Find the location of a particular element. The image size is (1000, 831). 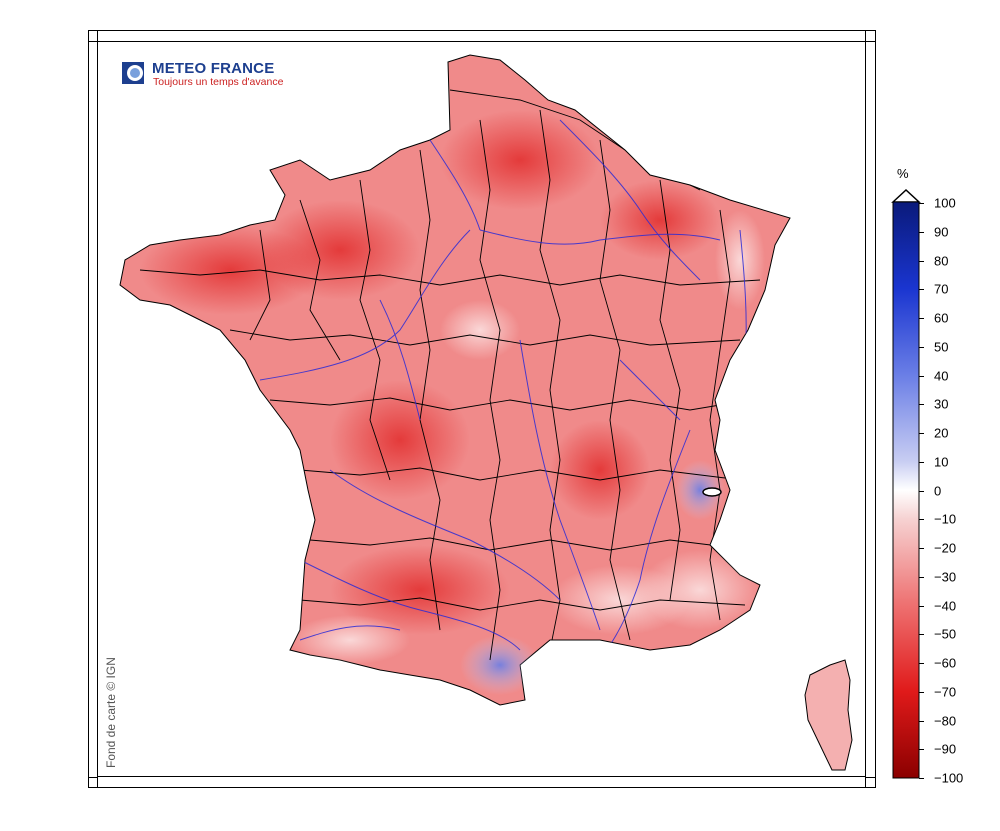

legend-label: −60 is located at coordinates (945, 663).